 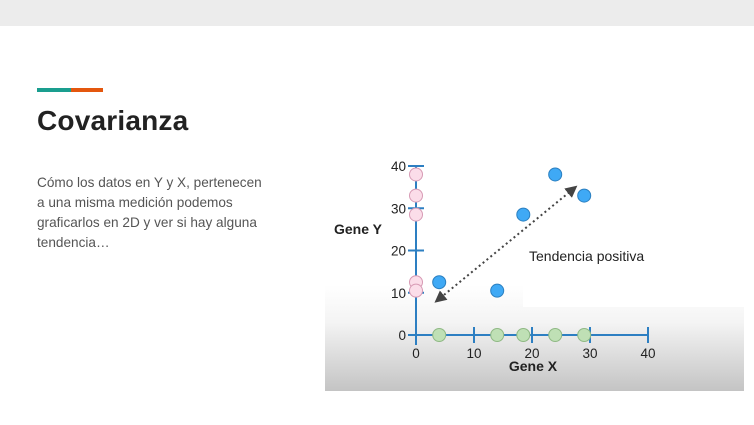 What do you see at coordinates (54, 90) in the screenshot?
I see `title-accent-teal` at bounding box center [54, 90].